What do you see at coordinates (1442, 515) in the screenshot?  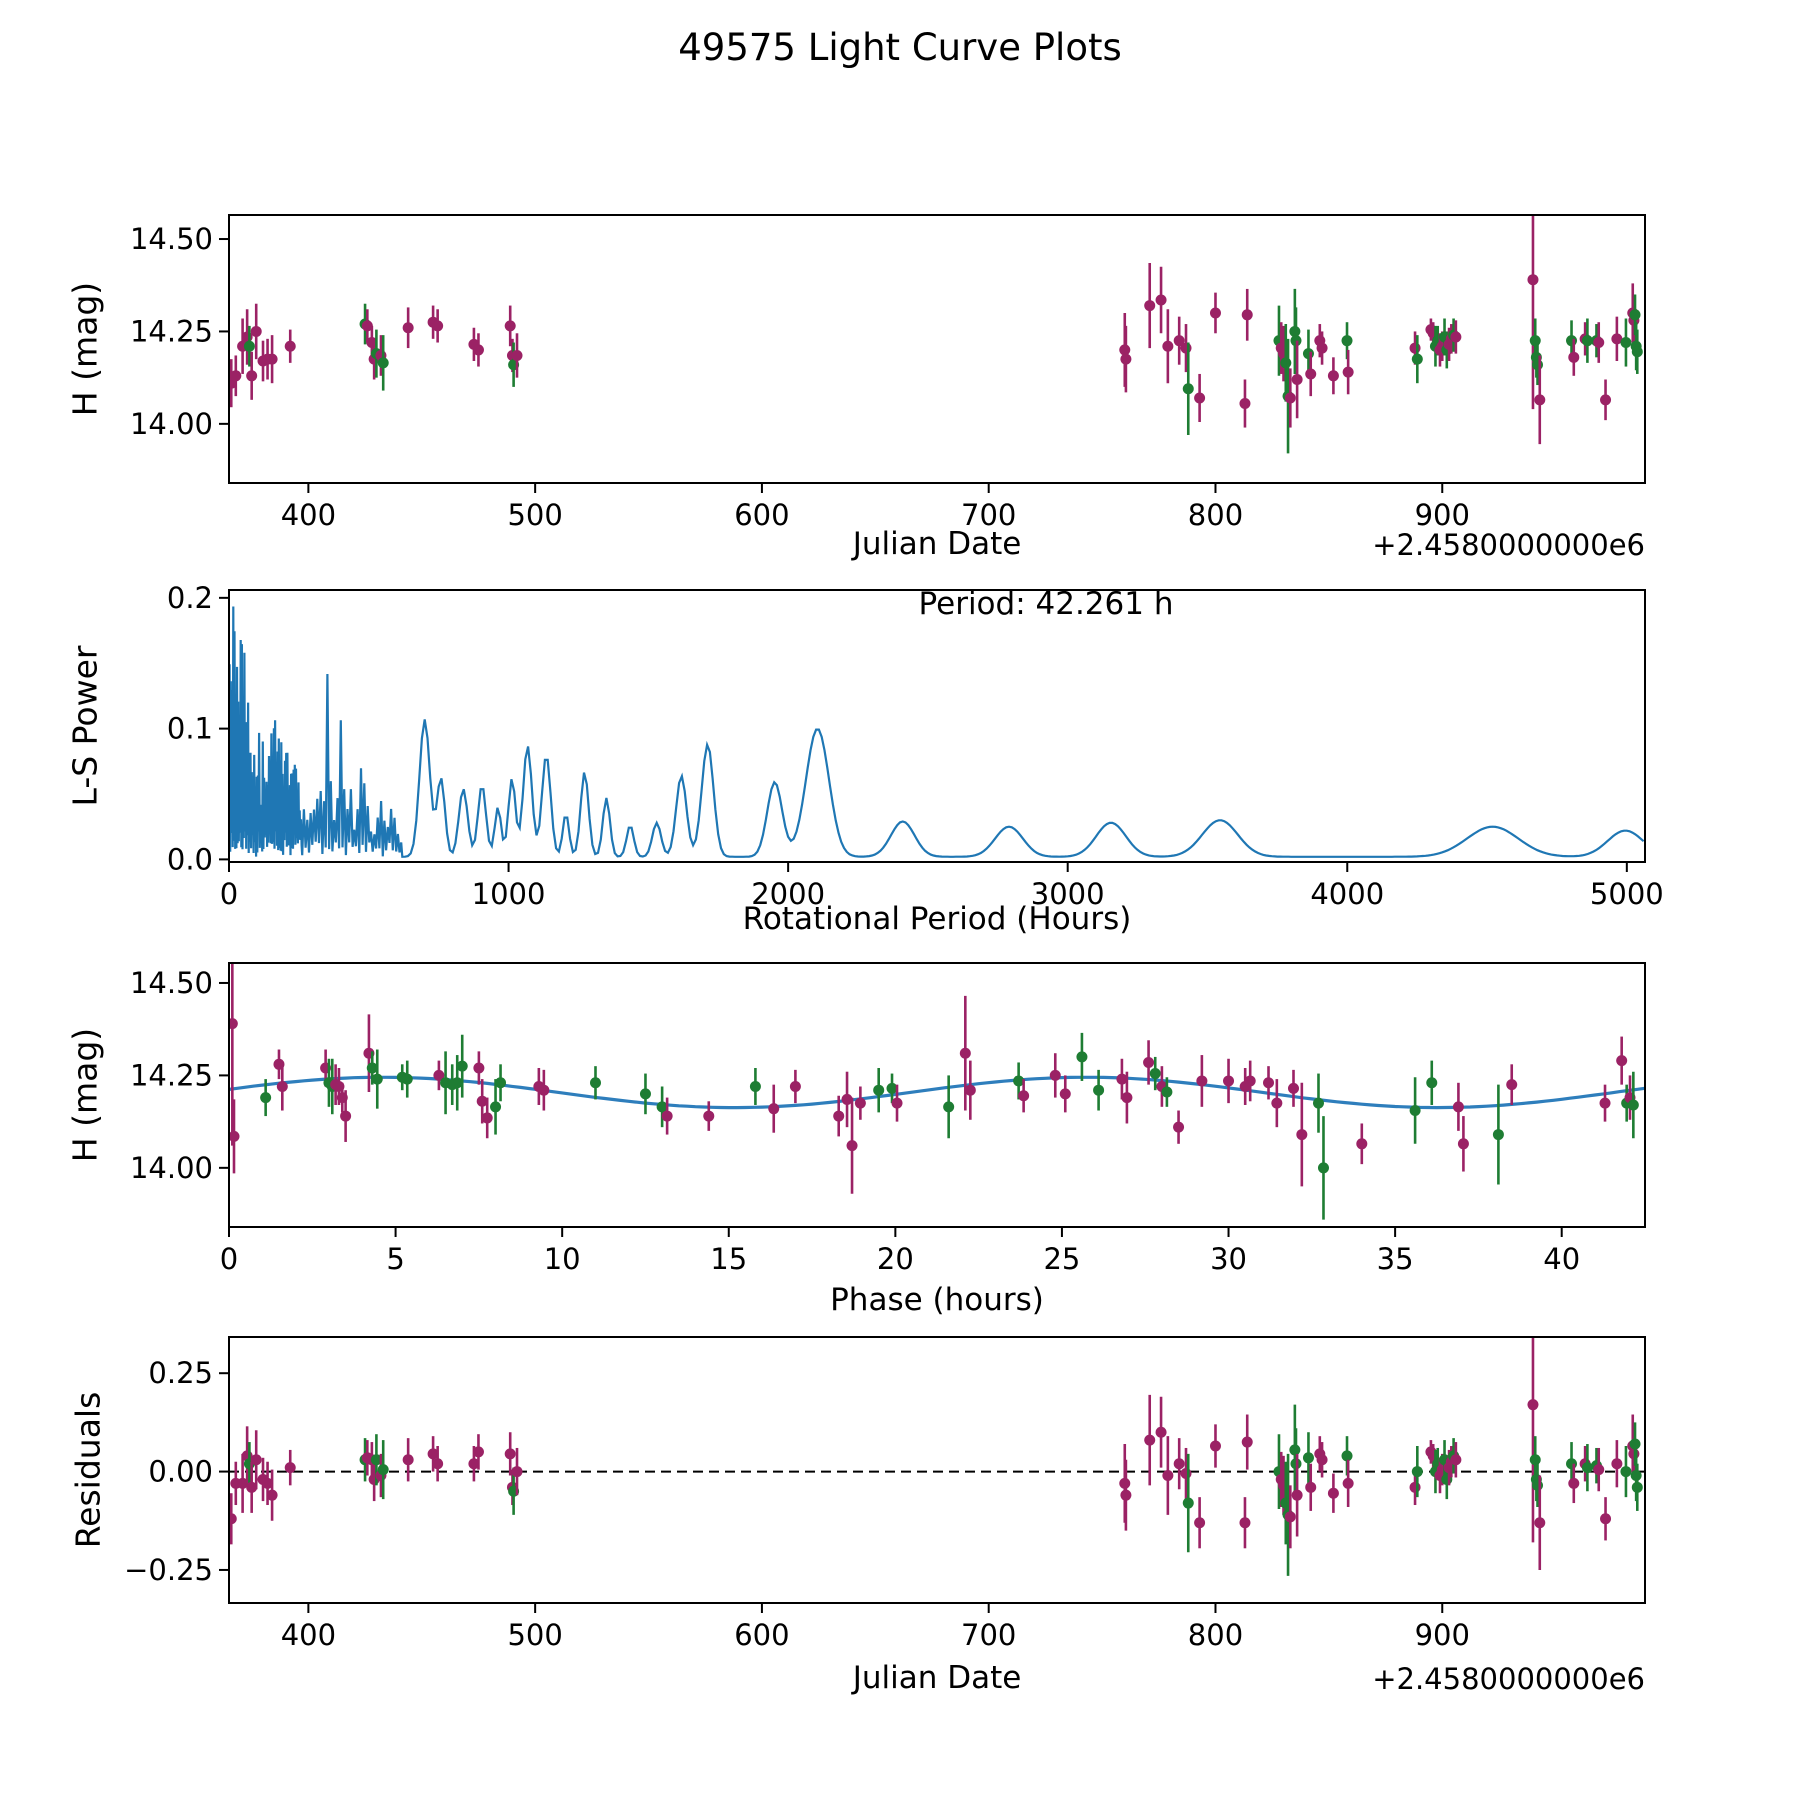 I see `light_curve-x-tick-label: 900` at bounding box center [1442, 515].